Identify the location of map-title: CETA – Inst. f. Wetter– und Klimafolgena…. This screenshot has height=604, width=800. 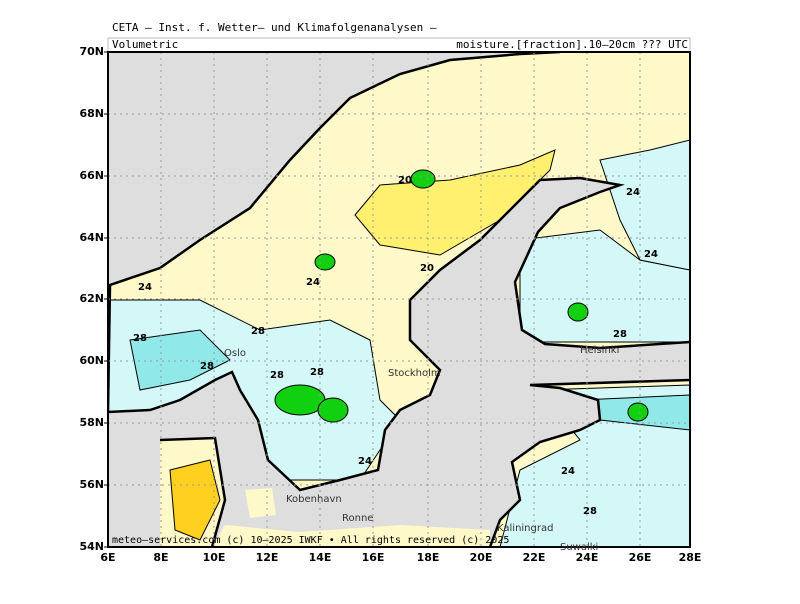
(274, 27).